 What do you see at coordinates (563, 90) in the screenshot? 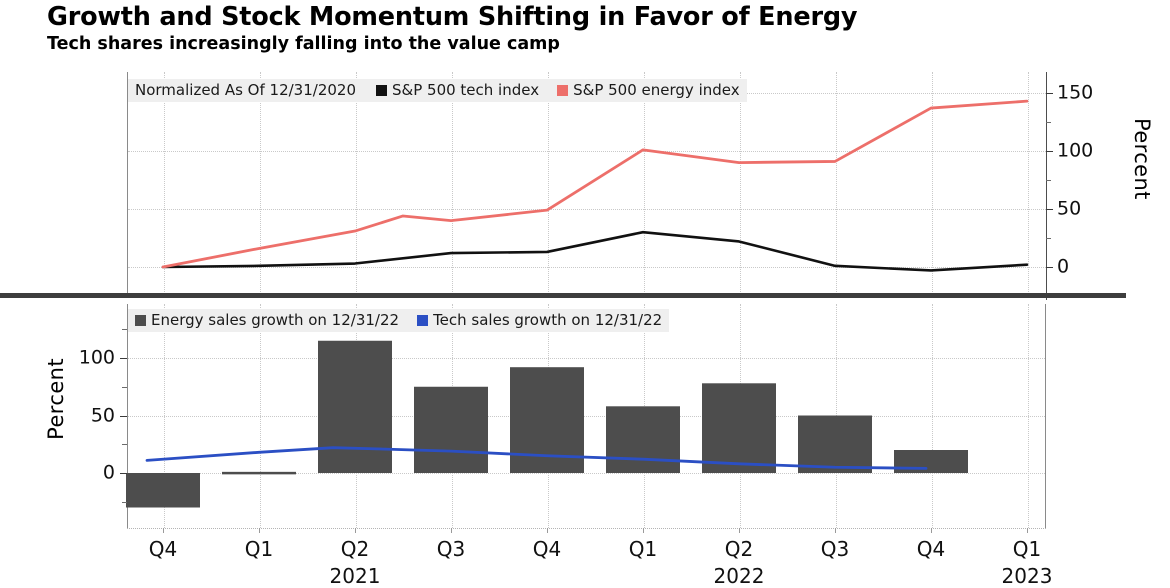
I see `legend-swatch-energy` at bounding box center [563, 90].